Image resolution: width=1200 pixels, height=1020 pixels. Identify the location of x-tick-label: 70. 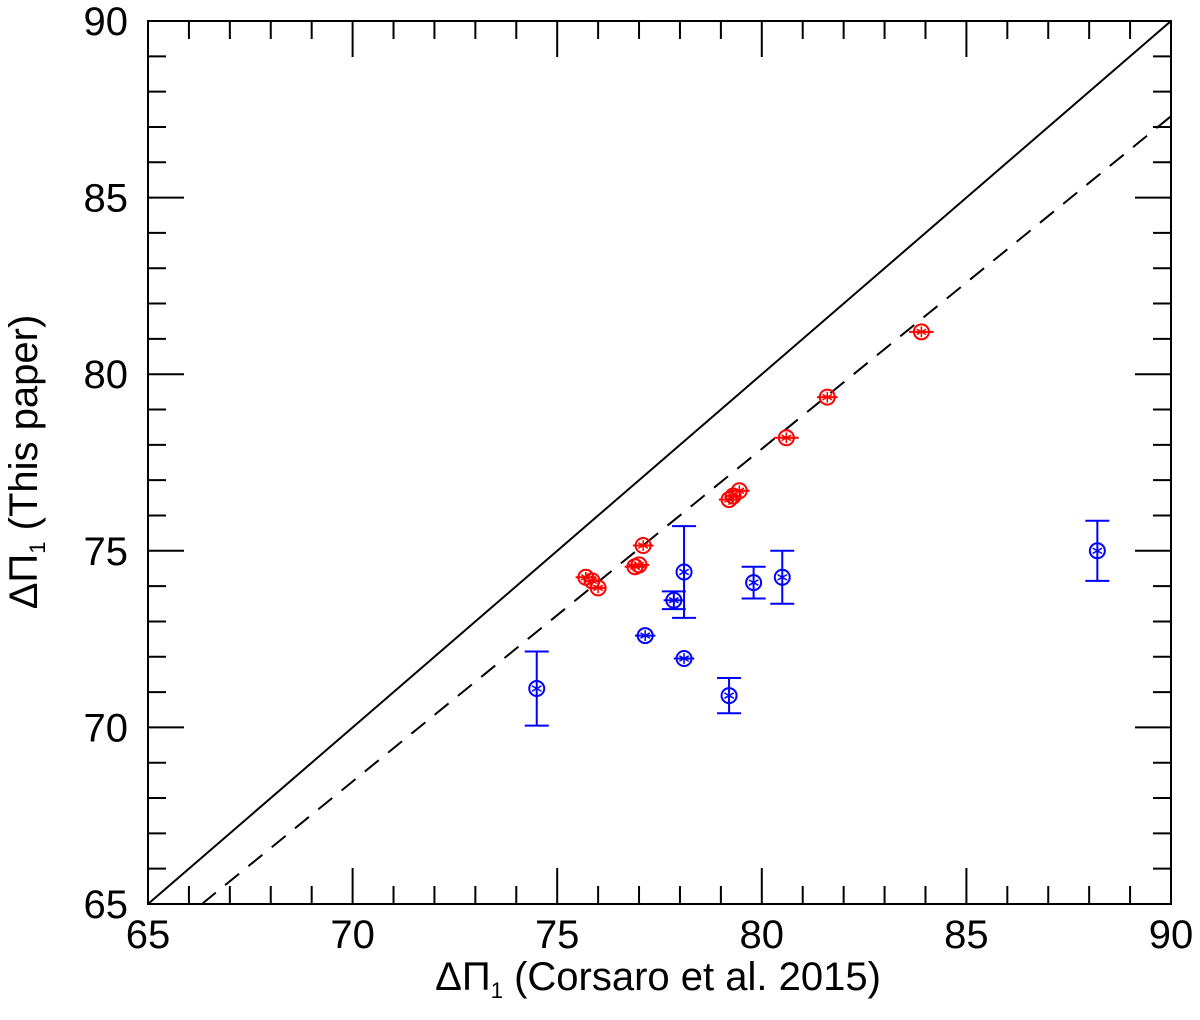
(352, 935).